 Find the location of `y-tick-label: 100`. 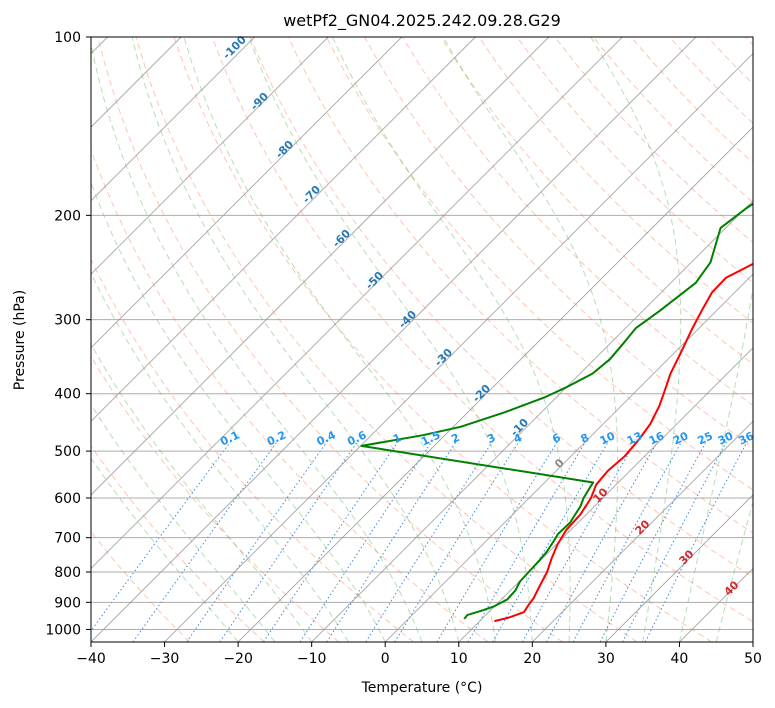

y-tick-label: 100 is located at coordinates (67, 38).